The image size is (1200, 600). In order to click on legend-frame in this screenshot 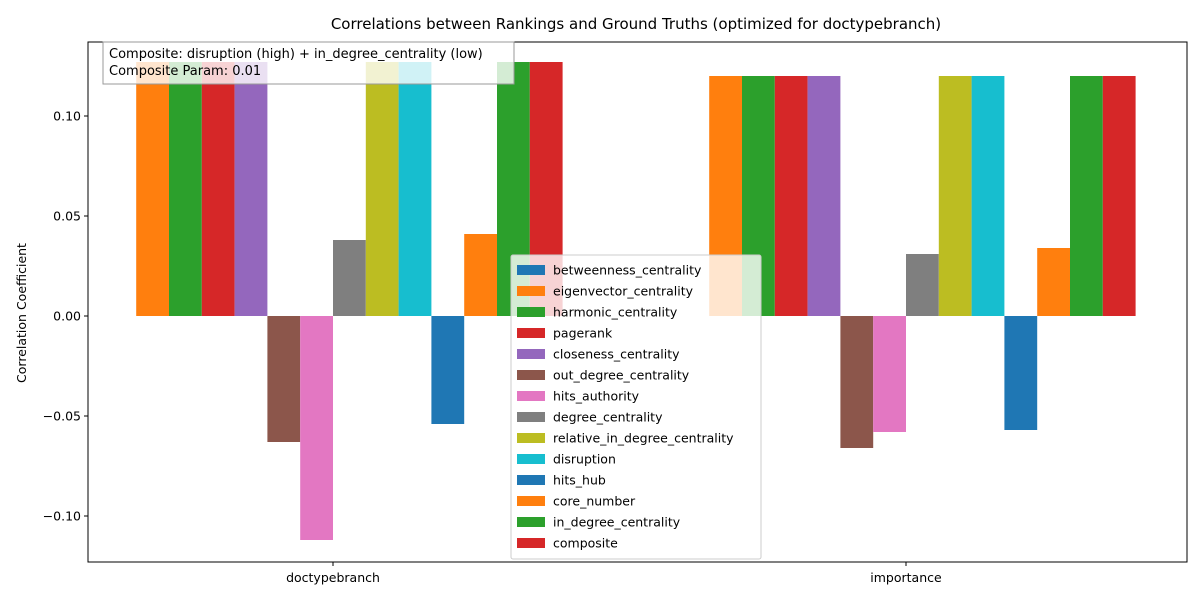, I will do `click(636, 407)`.